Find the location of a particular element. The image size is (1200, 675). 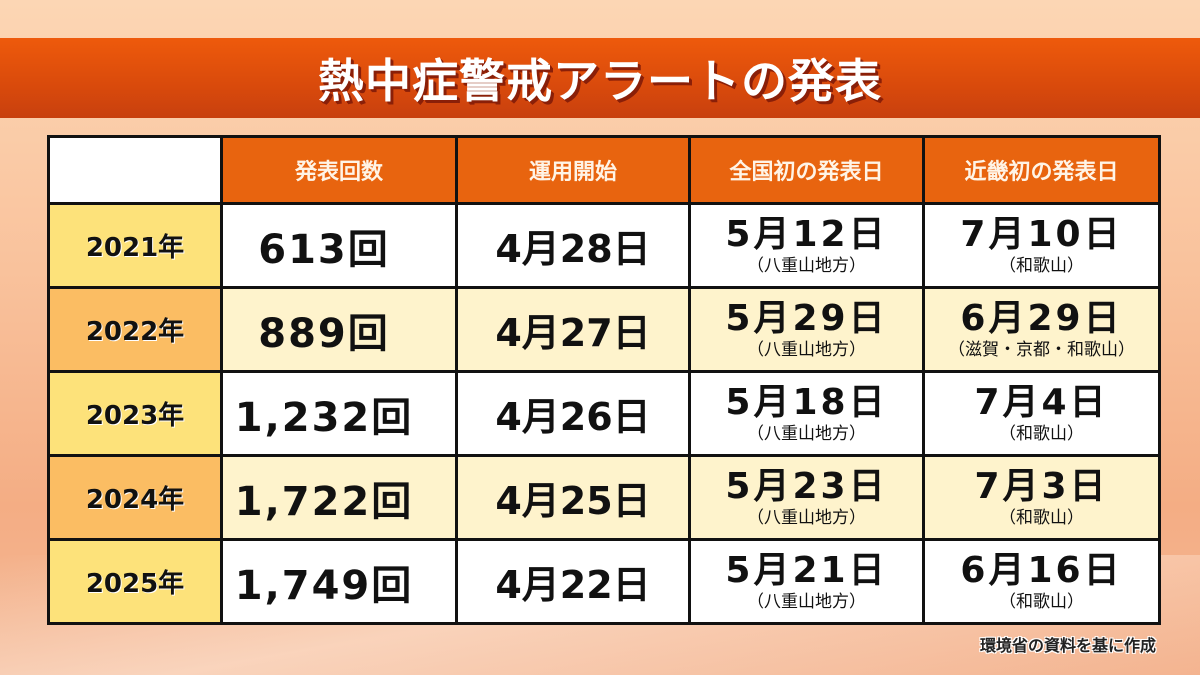

start-cell: 4月27日 is located at coordinates (573, 329).